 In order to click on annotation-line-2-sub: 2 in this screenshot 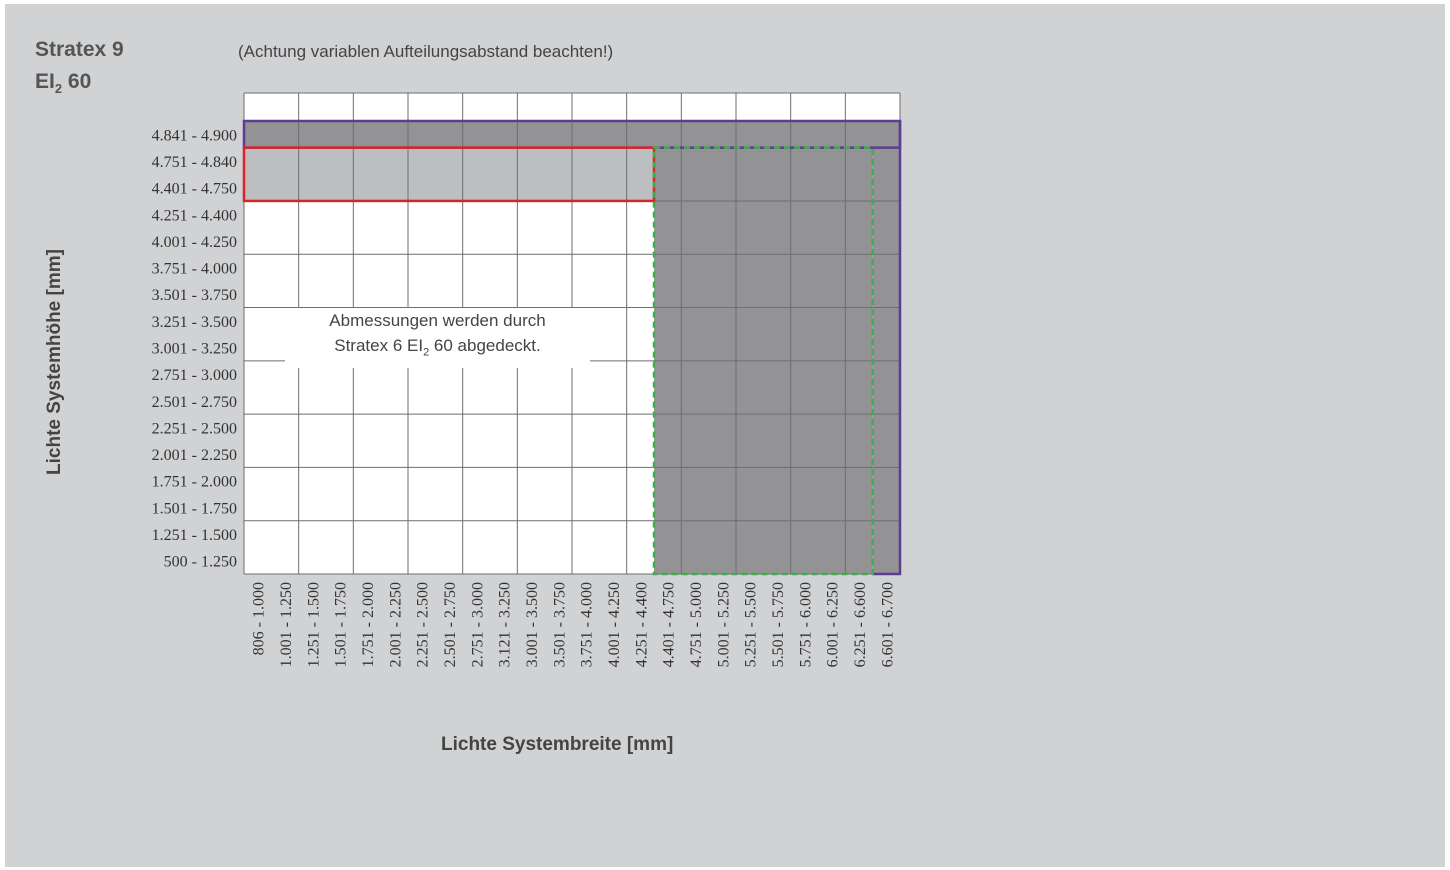, I will do `click(426, 352)`.